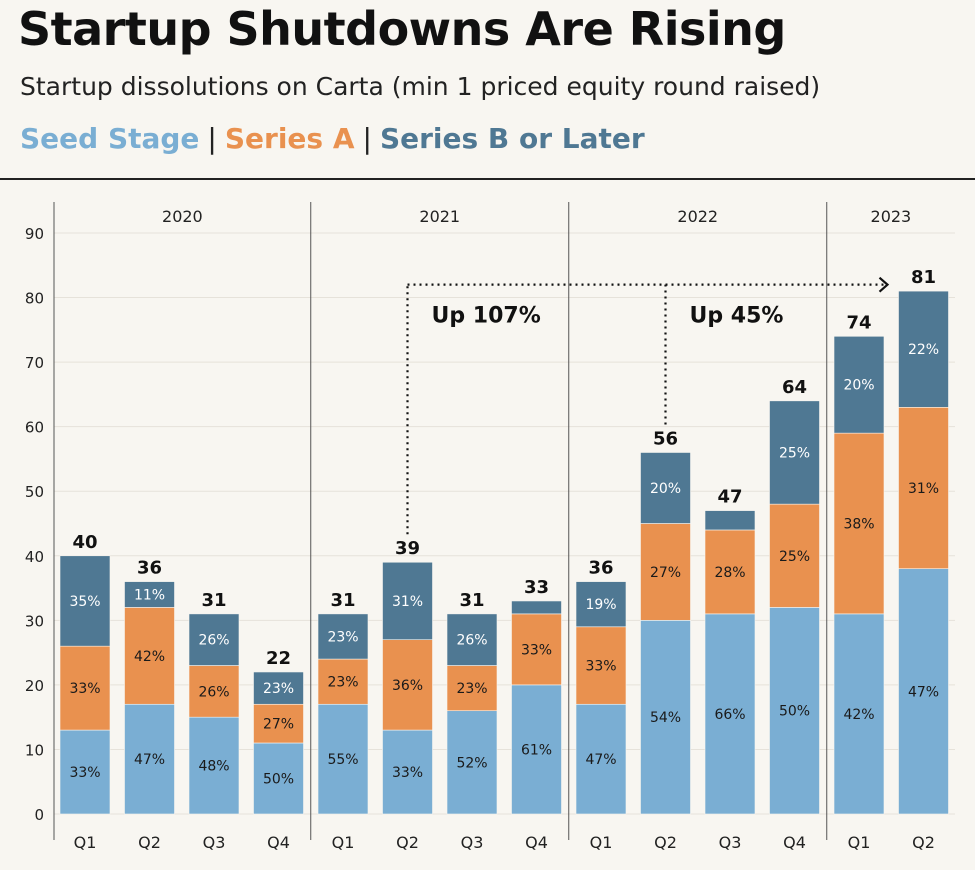 The height and width of the screenshot is (870, 975). I want to click on segment-label: 54%, so click(665, 718).